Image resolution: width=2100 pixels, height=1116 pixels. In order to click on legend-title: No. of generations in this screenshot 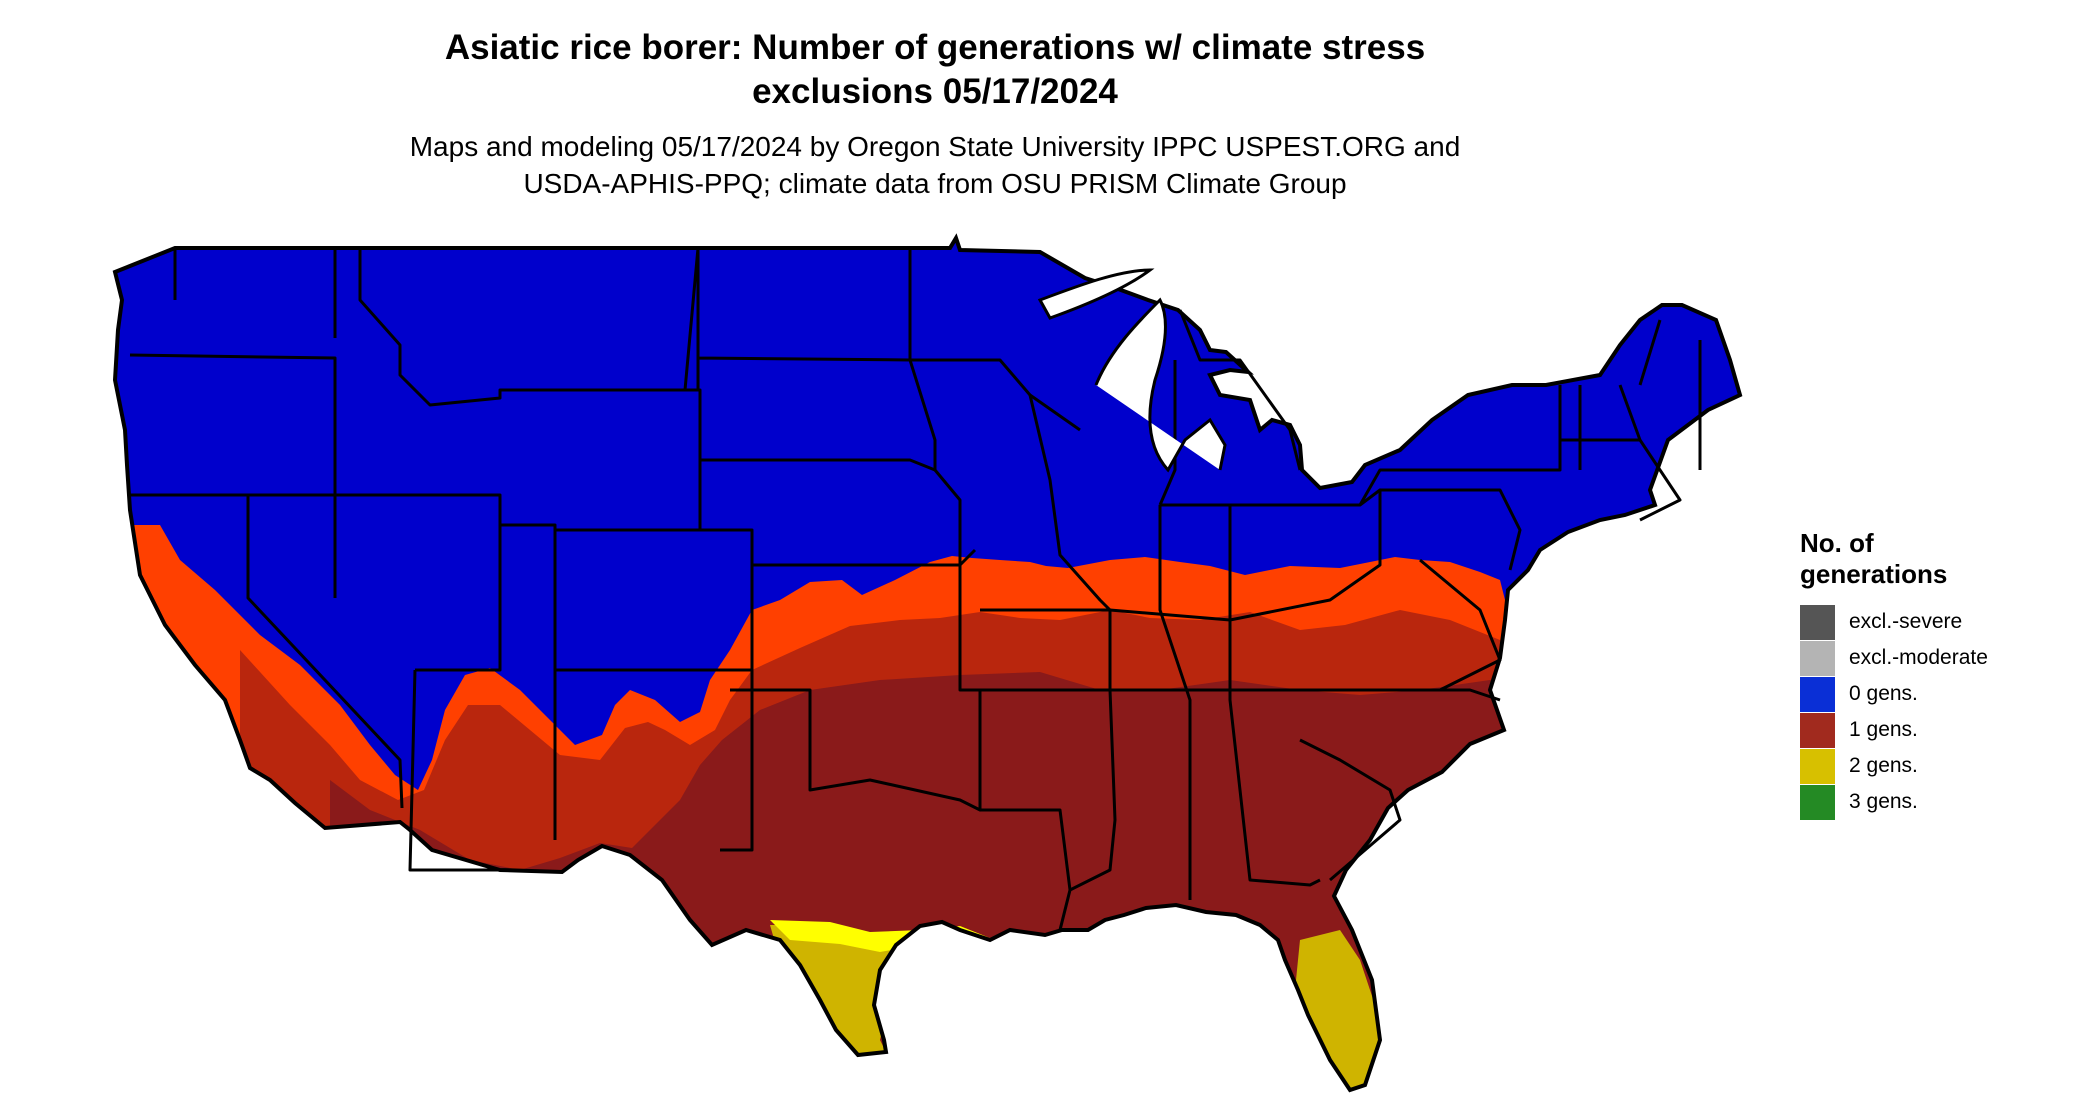, I will do `click(1940, 559)`.